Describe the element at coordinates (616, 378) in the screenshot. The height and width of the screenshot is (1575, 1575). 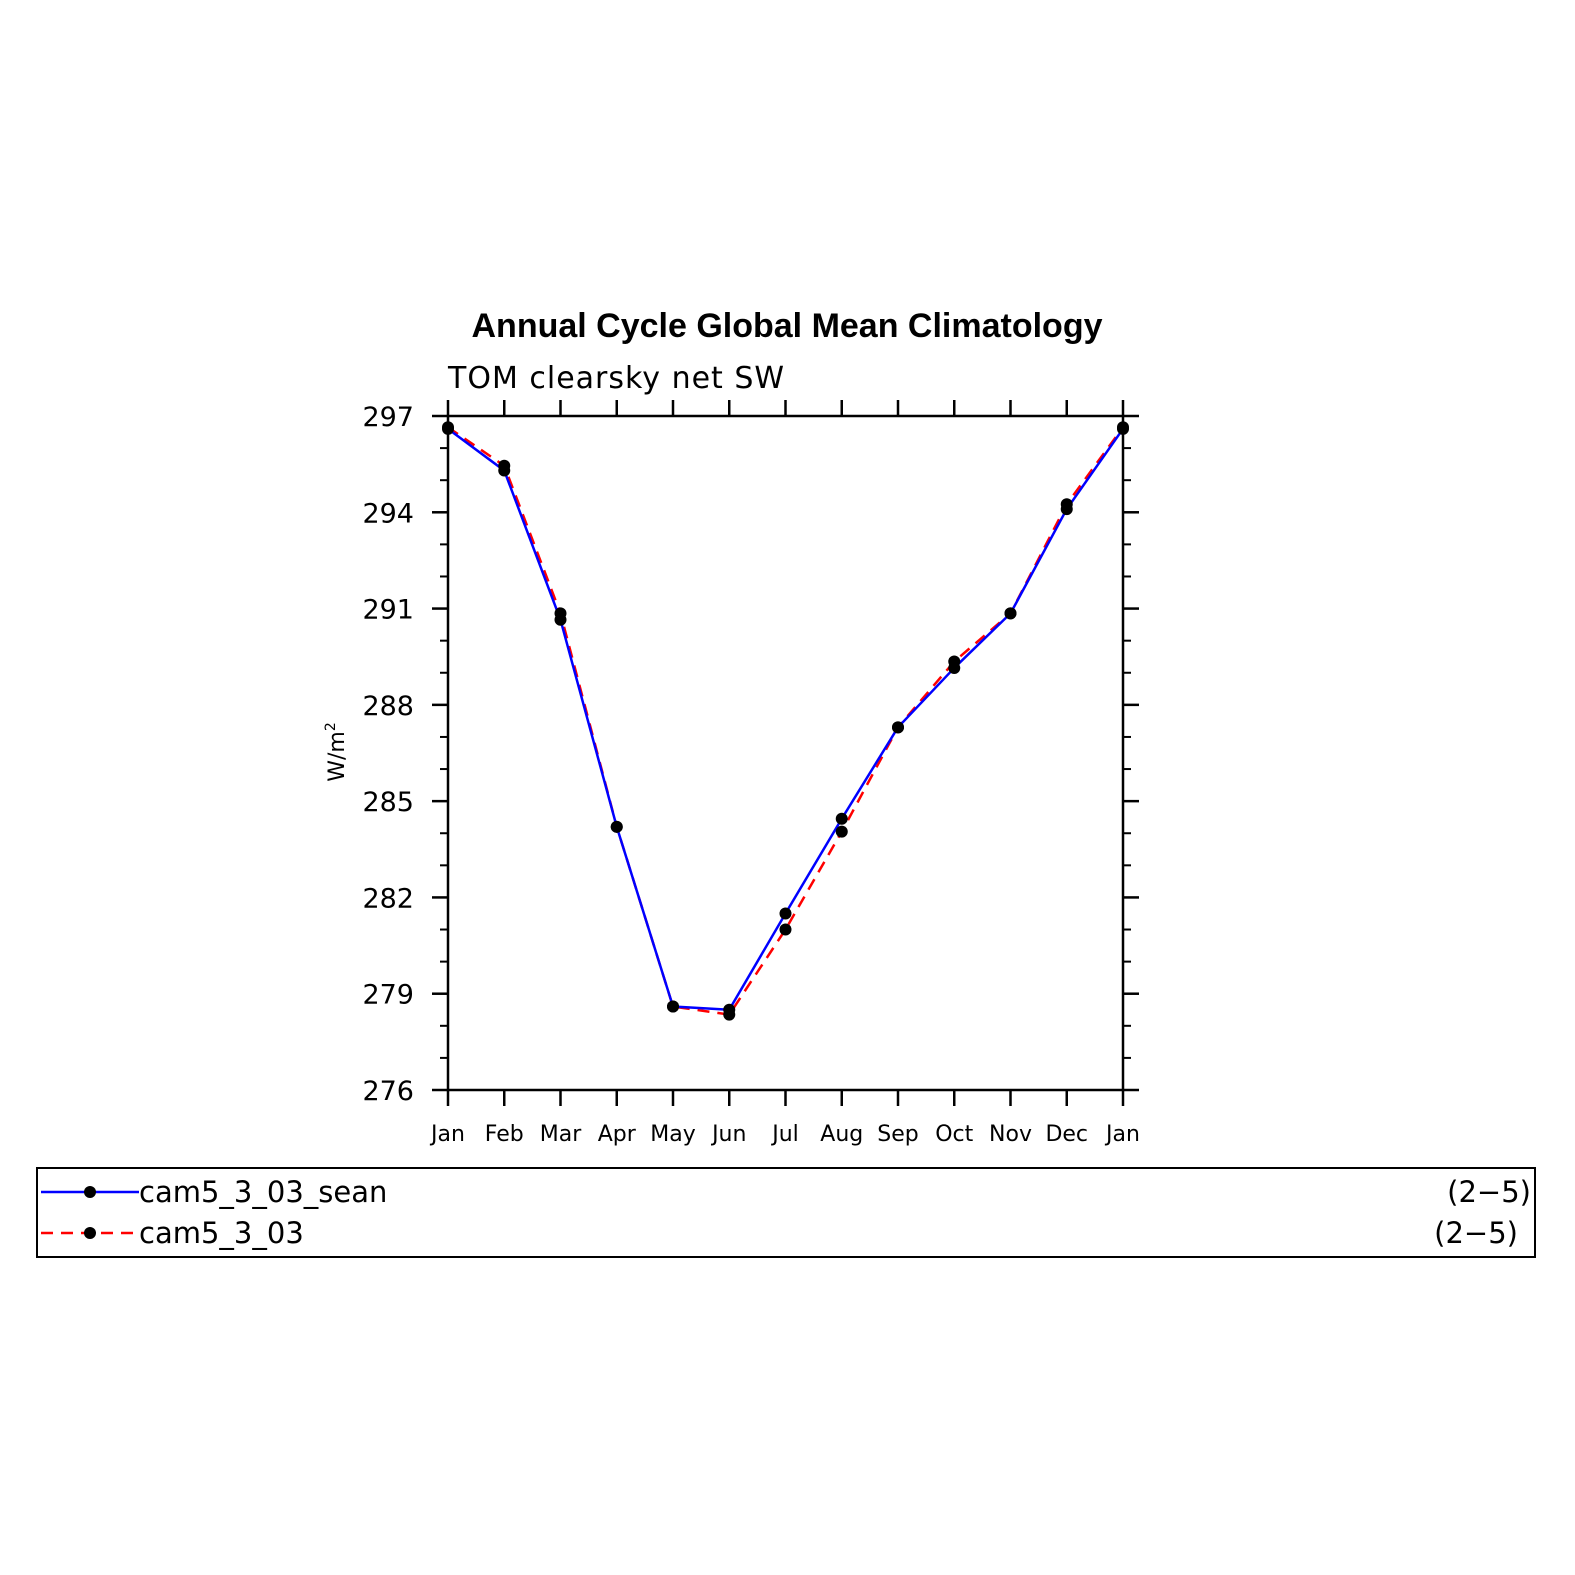
I see `chart-subtitle: TOM clearsky net SW` at that location.